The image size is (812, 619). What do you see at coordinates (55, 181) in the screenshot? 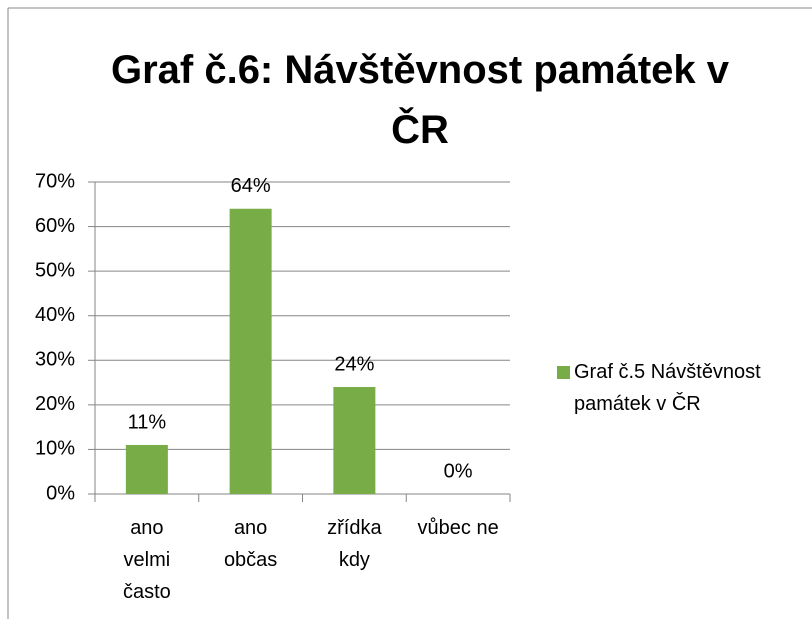
I see `y-tick-label: 70%` at bounding box center [55, 181].